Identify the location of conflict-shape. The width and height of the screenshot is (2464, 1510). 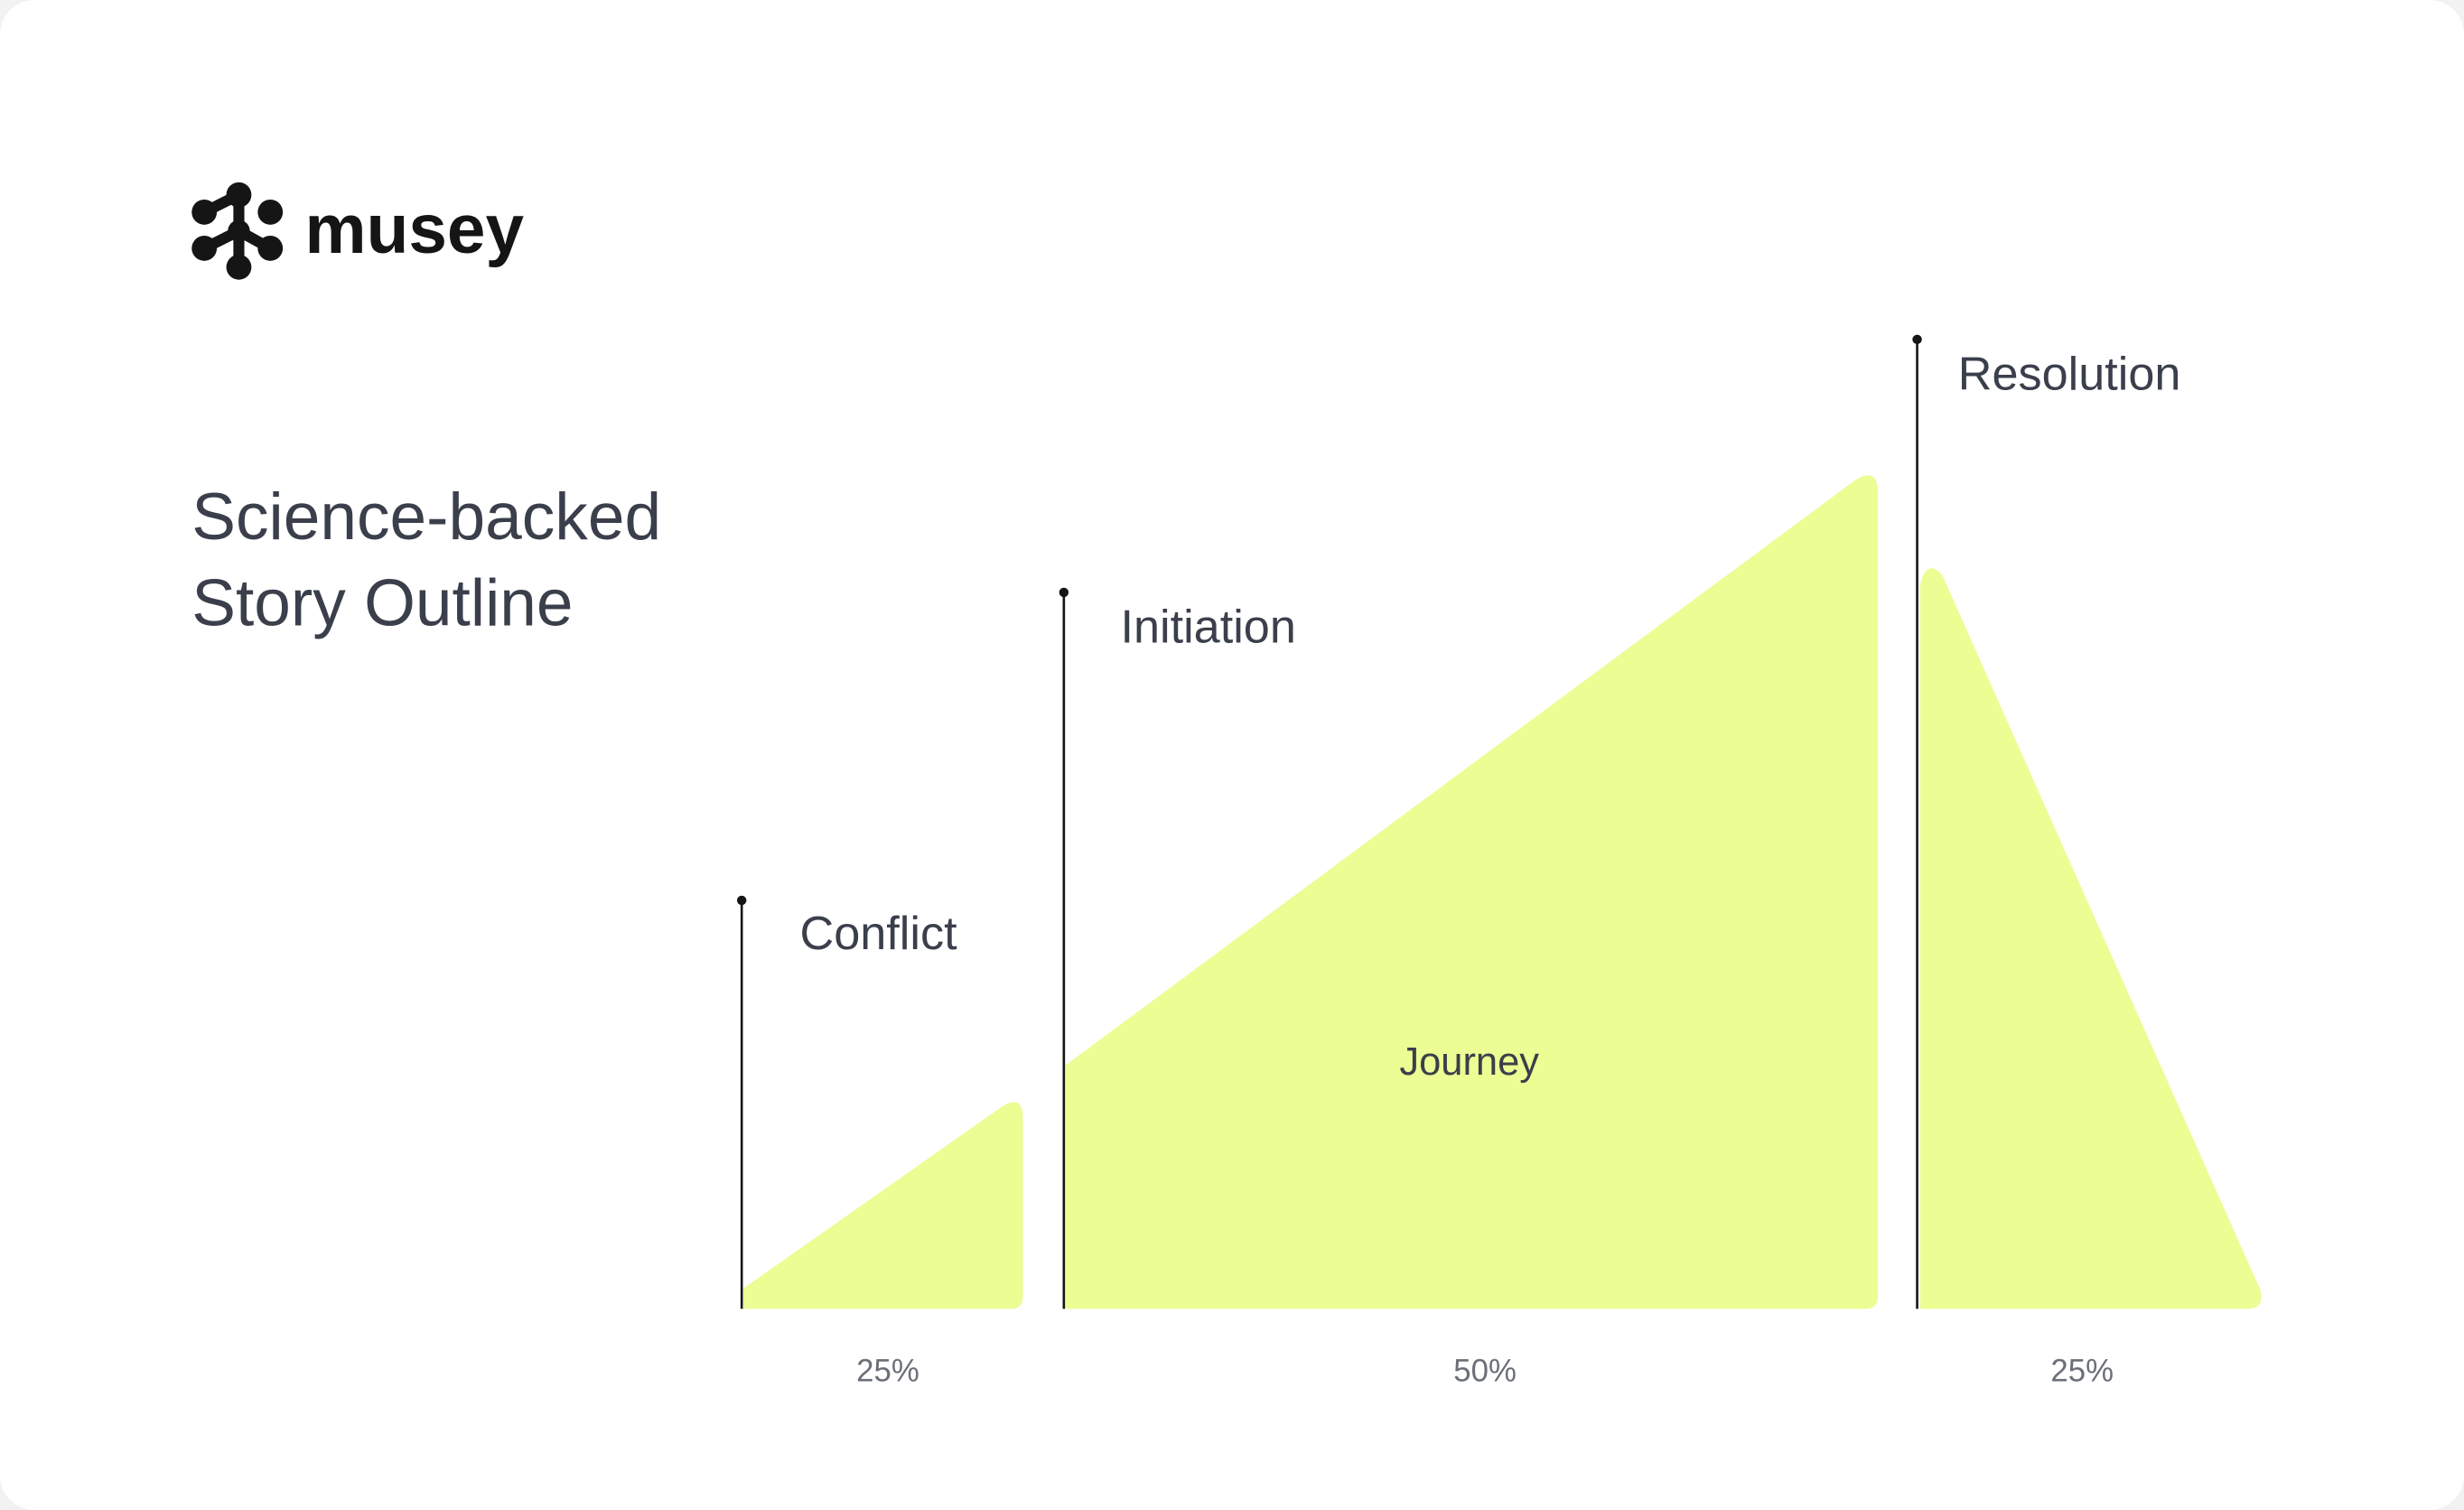
(882, 1206).